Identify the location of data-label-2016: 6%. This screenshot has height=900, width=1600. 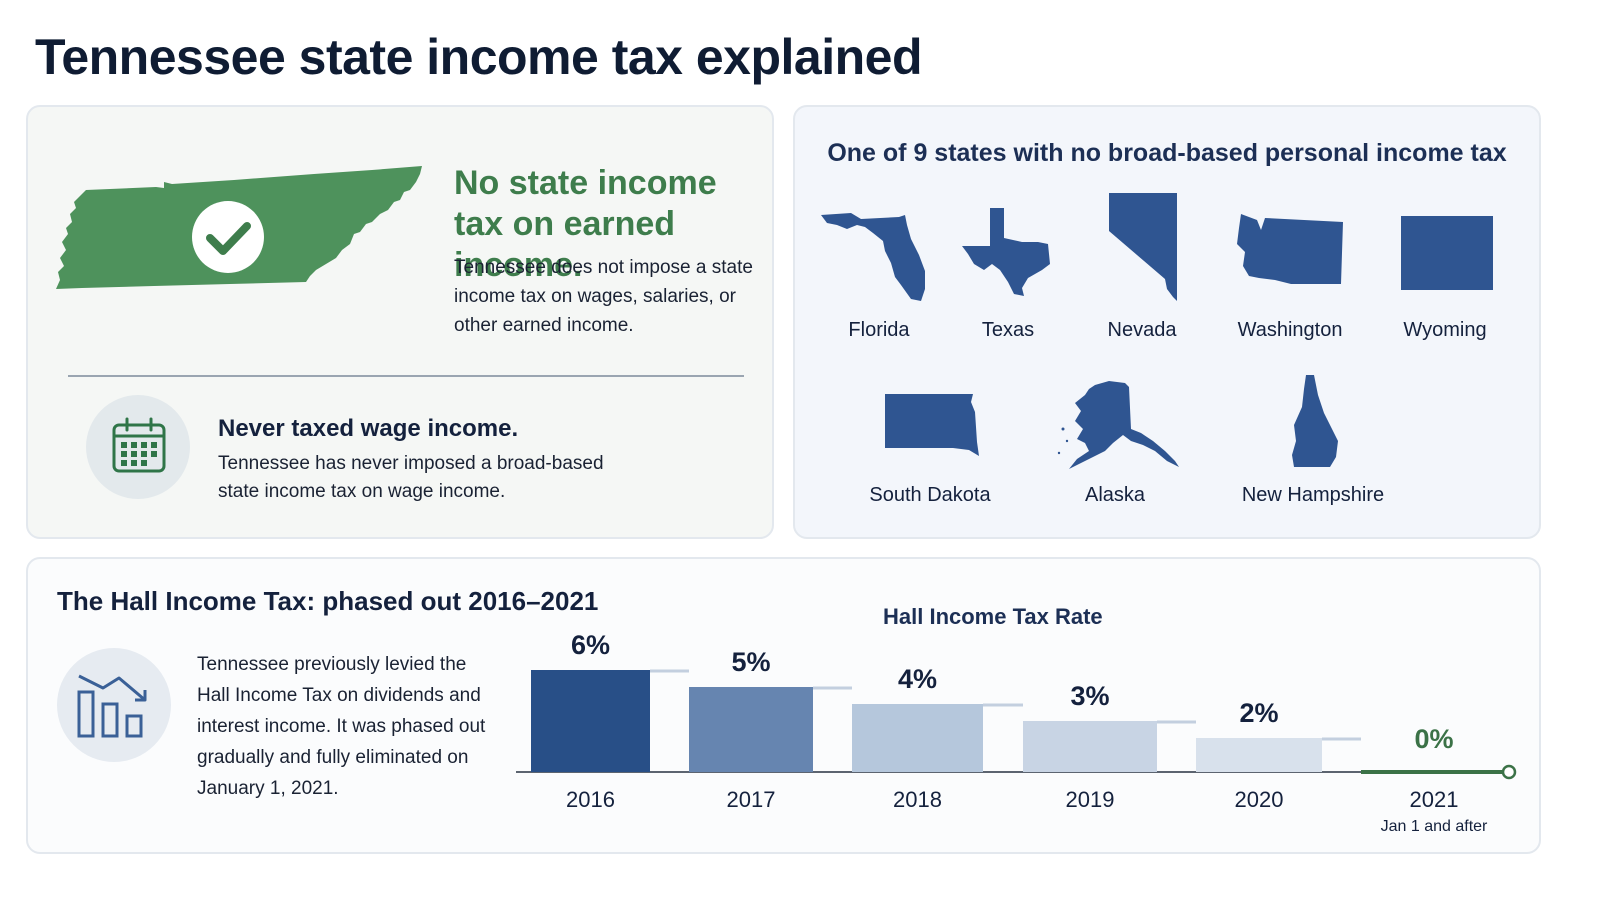
(590, 645).